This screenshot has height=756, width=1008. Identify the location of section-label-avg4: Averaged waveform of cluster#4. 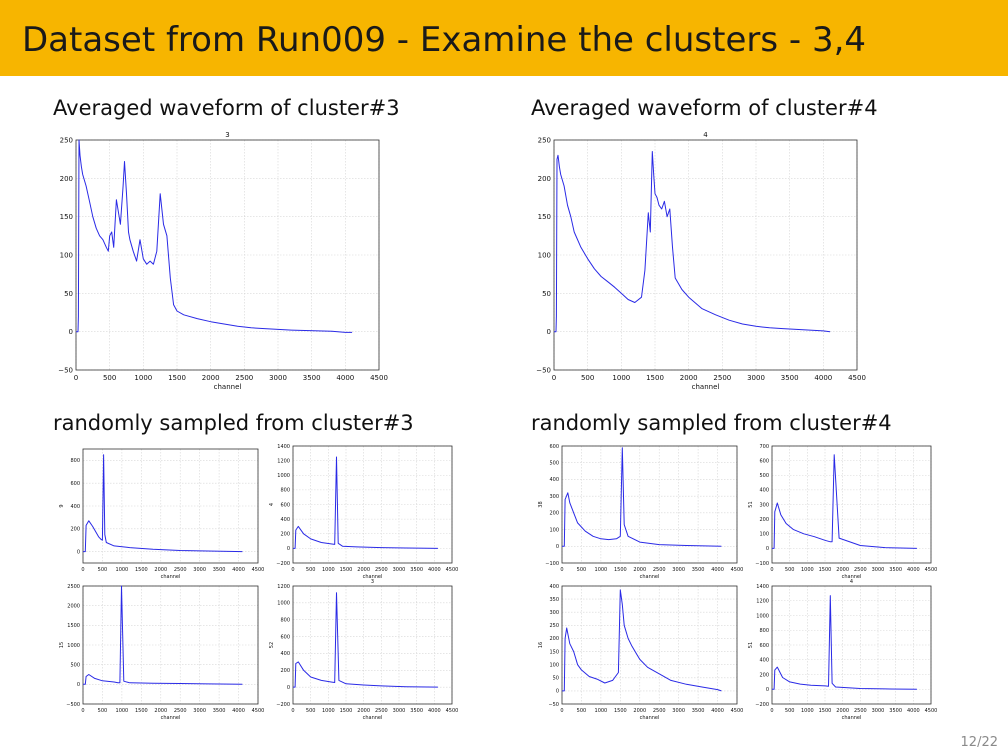
(704, 108).